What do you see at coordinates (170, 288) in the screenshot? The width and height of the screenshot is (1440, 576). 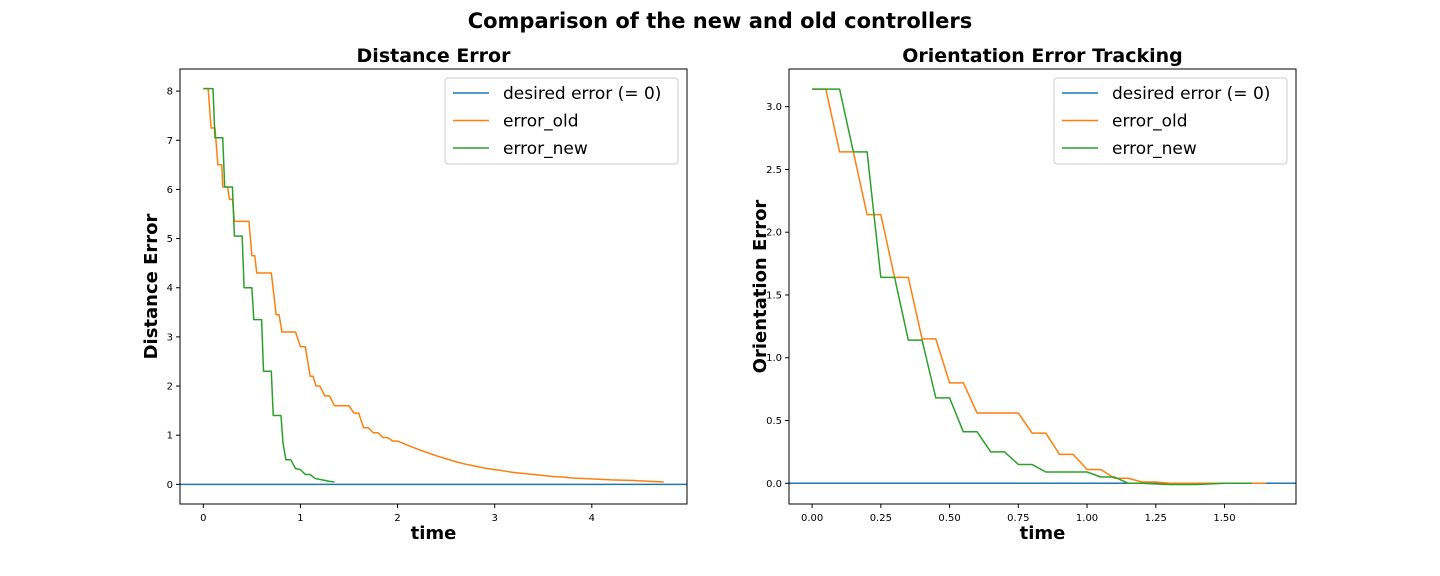 I see `distance-y-tick-label: 4` at bounding box center [170, 288].